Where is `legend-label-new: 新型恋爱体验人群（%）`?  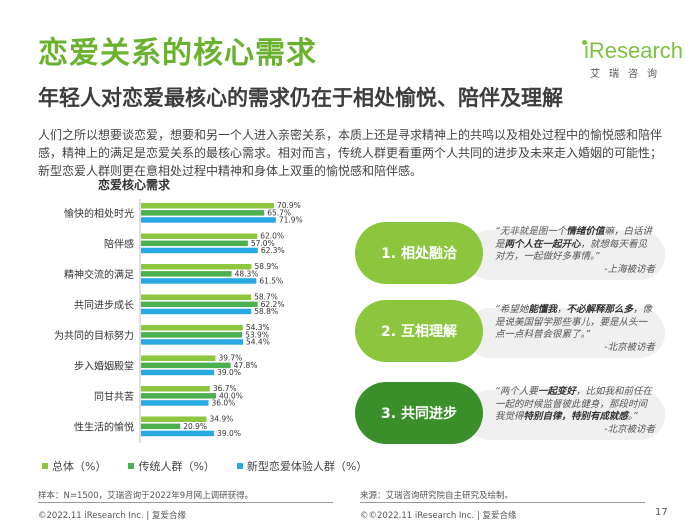 legend-label-new: 新型恋爱体验人群（%） is located at coordinates (307, 466).